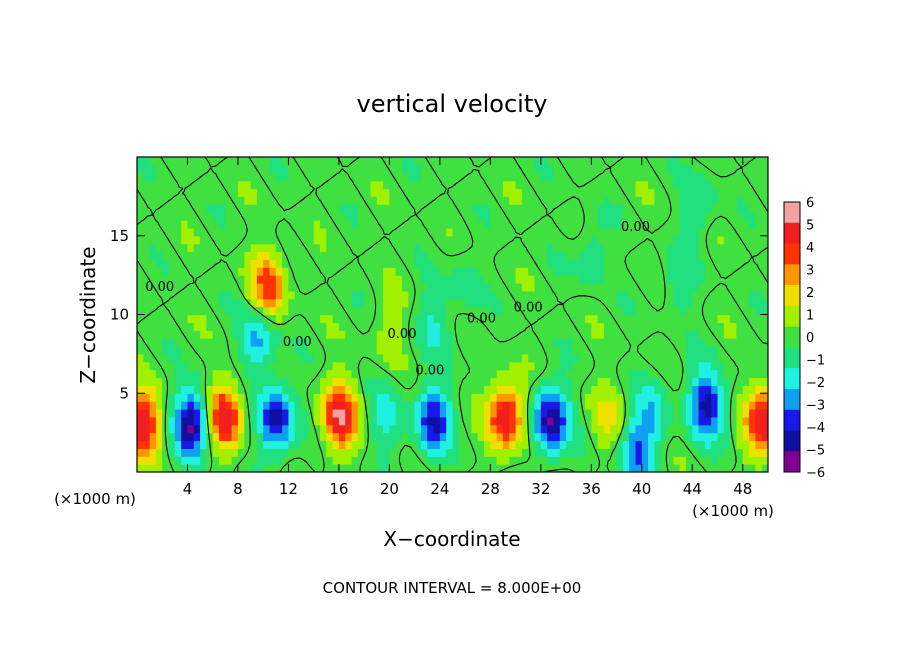  Describe the element at coordinates (481, 318) in the screenshot. I see `contour-label: 0.00` at that location.